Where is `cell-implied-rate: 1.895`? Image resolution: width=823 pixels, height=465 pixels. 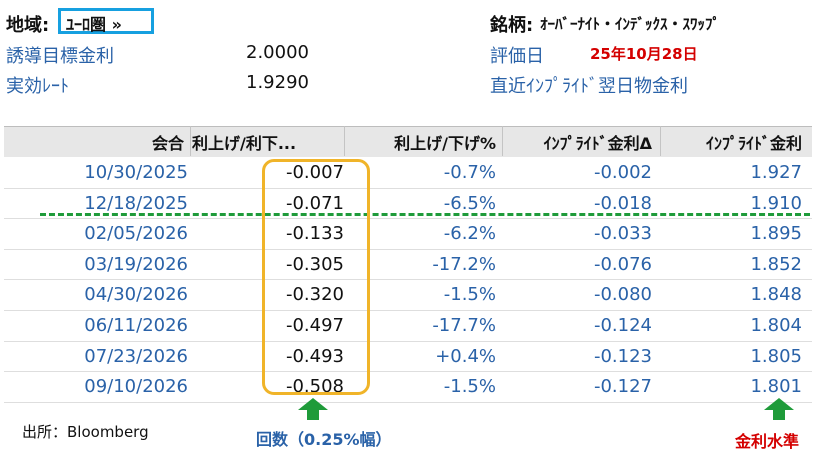
cell-implied-rate: 1.895 is located at coordinates (776, 234).